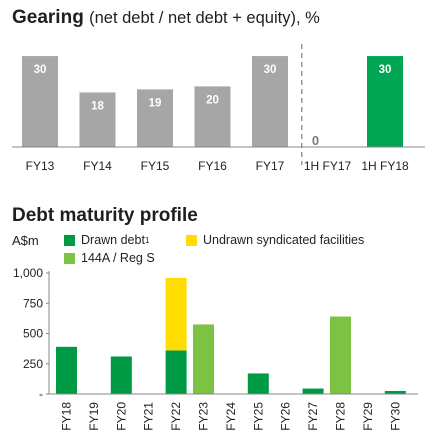 The height and width of the screenshot is (445, 432). Describe the element at coordinates (147, 240) in the screenshot. I see `legend-footnote-marker: 1` at that location.